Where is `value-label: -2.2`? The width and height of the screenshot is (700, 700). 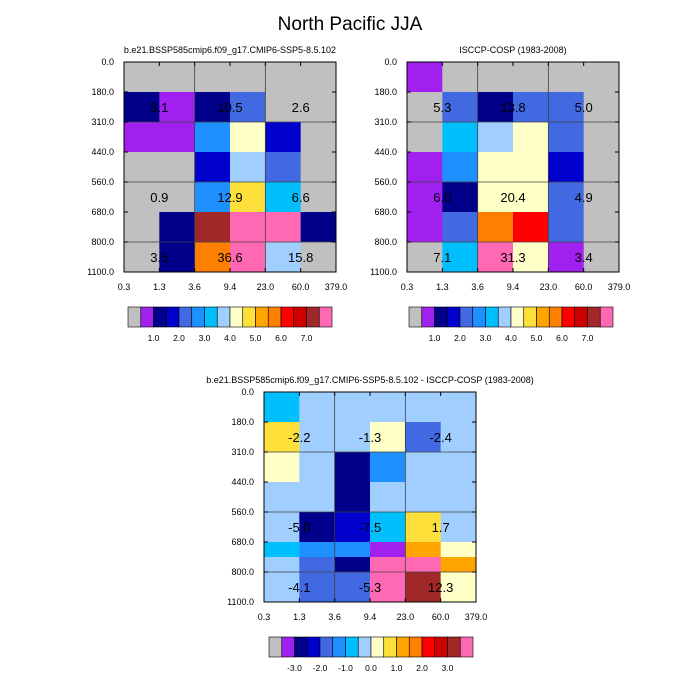 value-label: -2.2 is located at coordinates (299, 437).